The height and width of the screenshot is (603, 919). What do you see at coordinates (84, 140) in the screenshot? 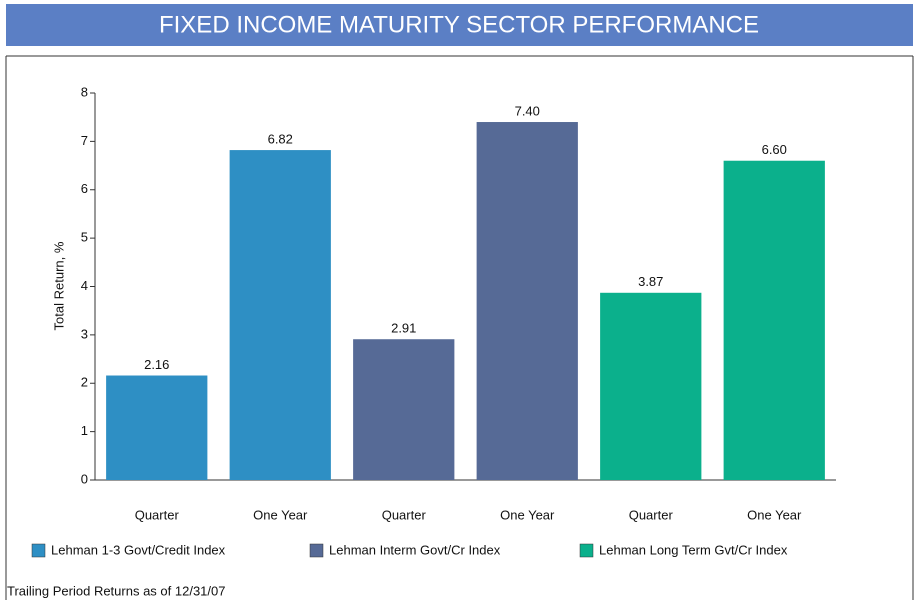
I see `y-tick-label: 7` at bounding box center [84, 140].